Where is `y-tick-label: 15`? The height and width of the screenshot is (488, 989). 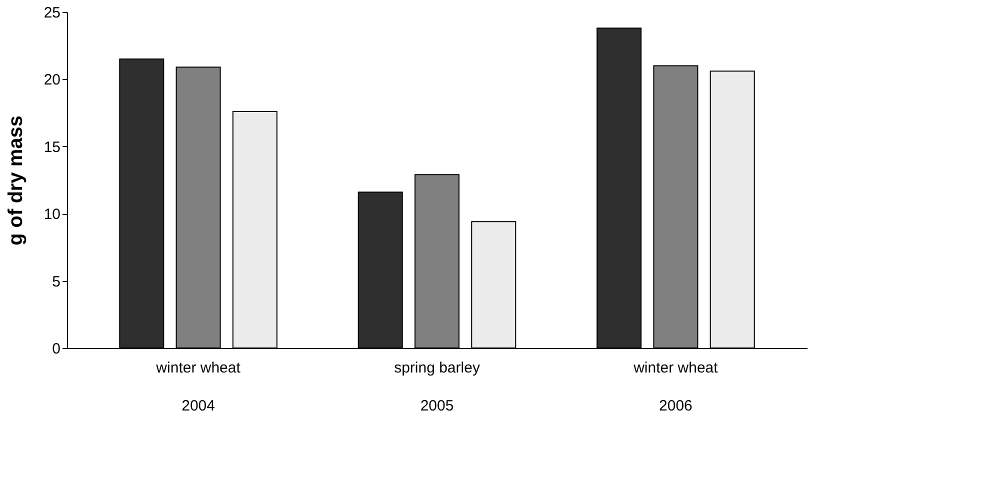
y-tick-label: 15 is located at coordinates (52, 147).